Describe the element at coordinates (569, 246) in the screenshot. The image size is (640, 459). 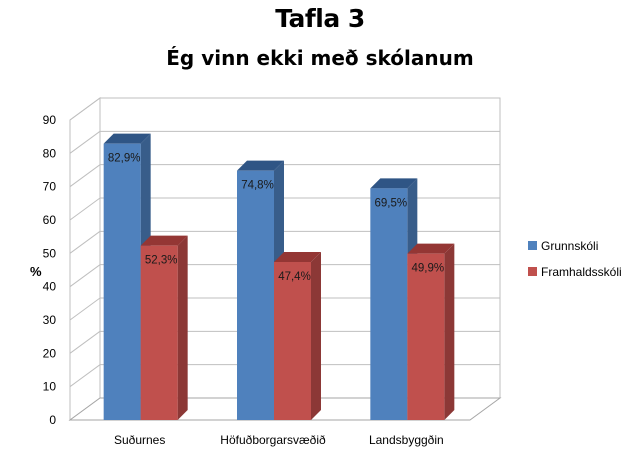
I see `legend-label: Grunnskóli` at that location.